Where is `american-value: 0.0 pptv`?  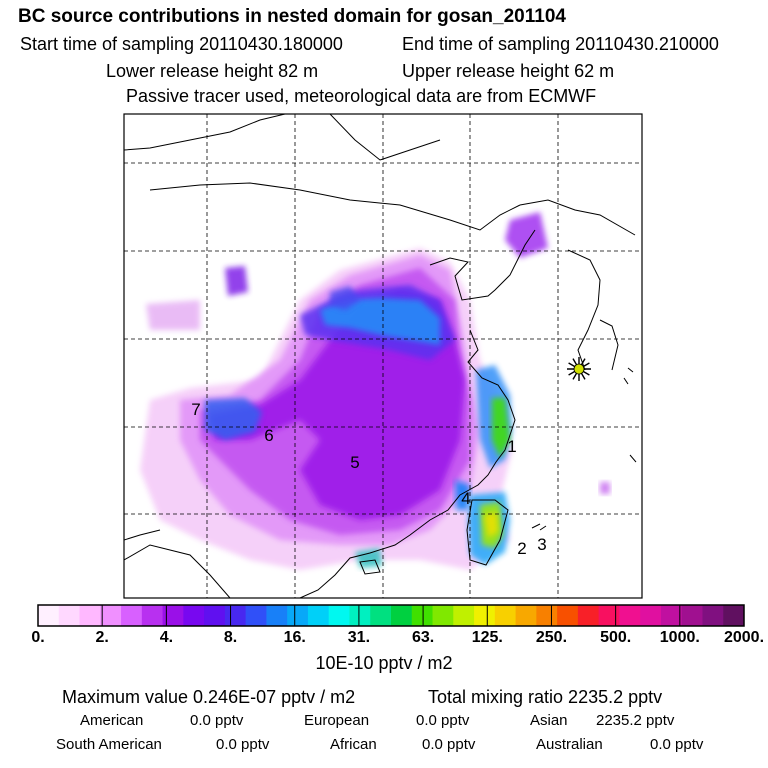
american-value: 0.0 pptv is located at coordinates (217, 720).